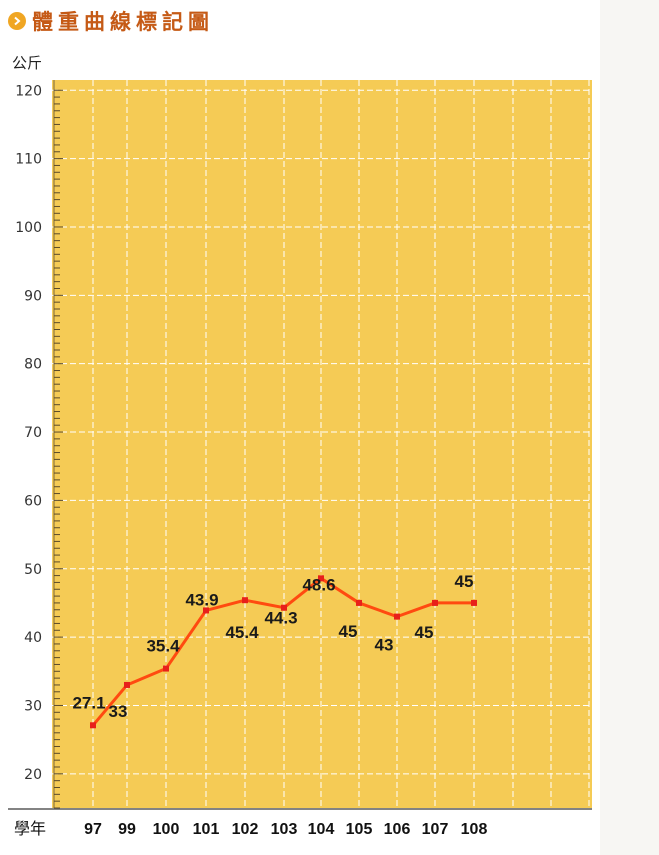 This screenshot has height=855, width=659. I want to click on x-tick-label: 97, so click(93, 829).